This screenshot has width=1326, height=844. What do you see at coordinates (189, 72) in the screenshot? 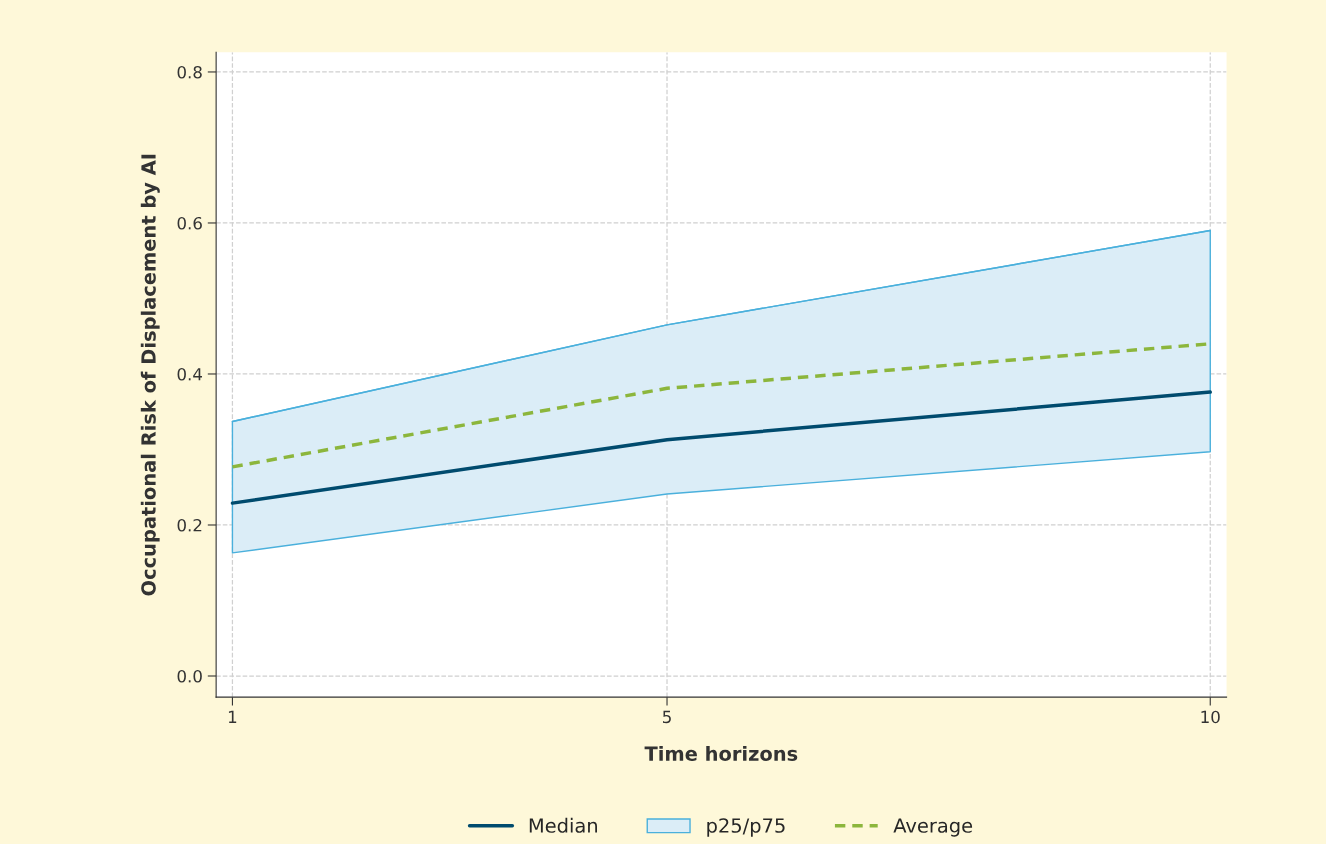
I see `y-tick-label: 0.8` at bounding box center [189, 72].